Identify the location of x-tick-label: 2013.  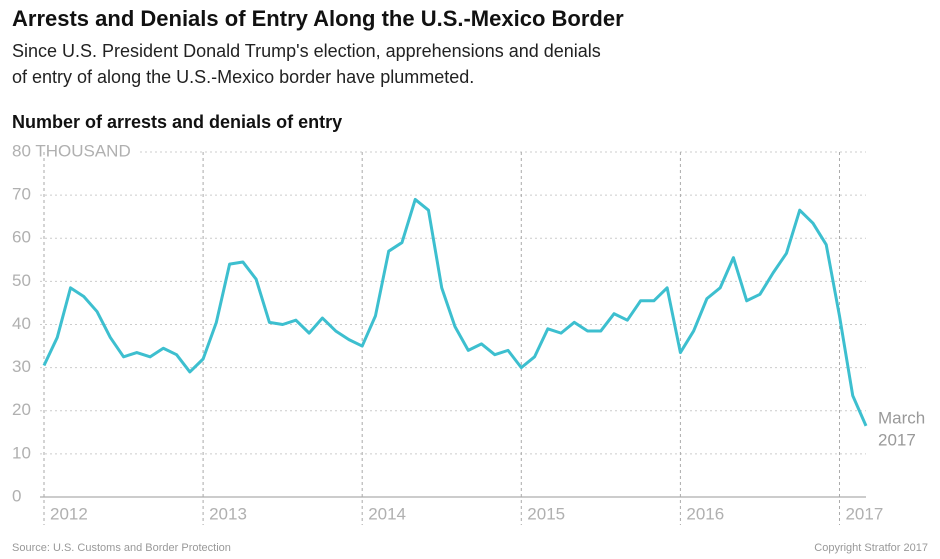
(228, 513).